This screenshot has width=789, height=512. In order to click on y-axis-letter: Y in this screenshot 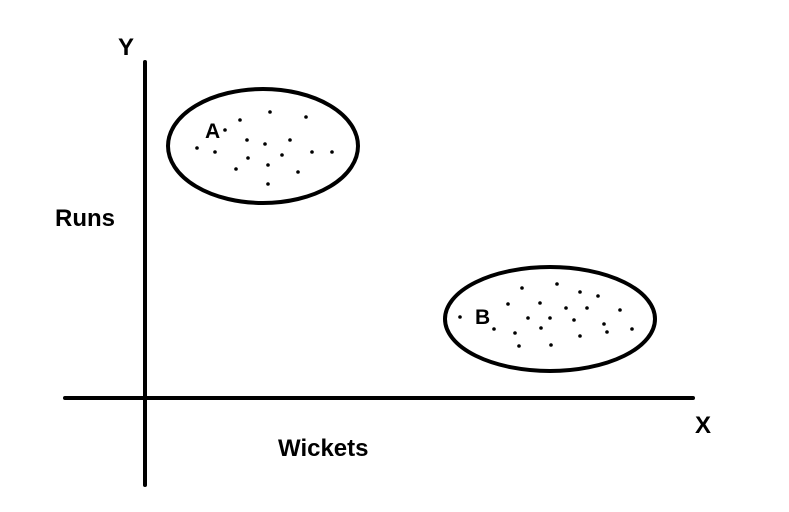, I will do `click(126, 47)`.